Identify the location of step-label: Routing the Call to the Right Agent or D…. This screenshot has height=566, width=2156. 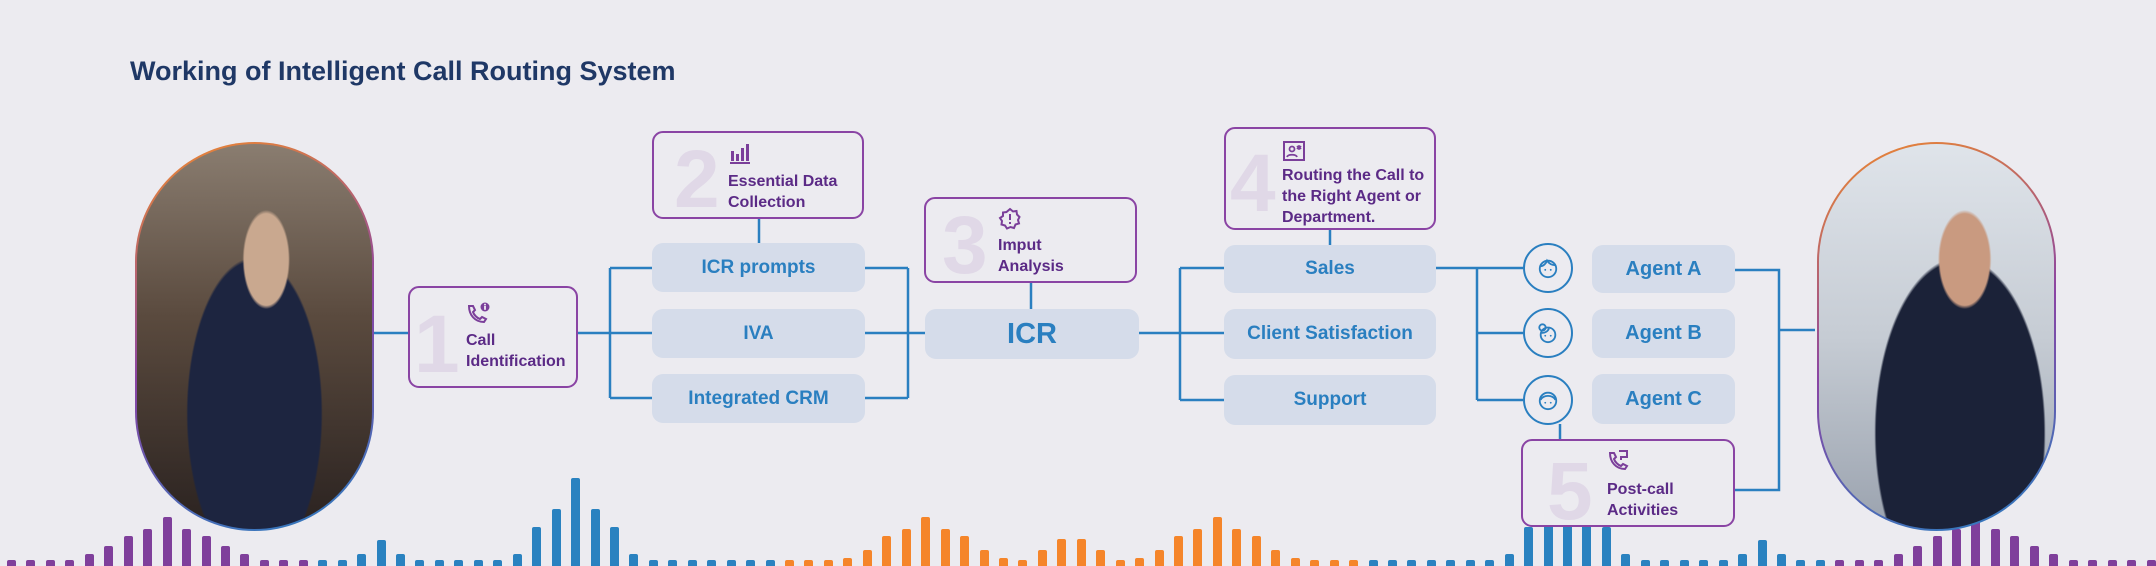
(1353, 196).